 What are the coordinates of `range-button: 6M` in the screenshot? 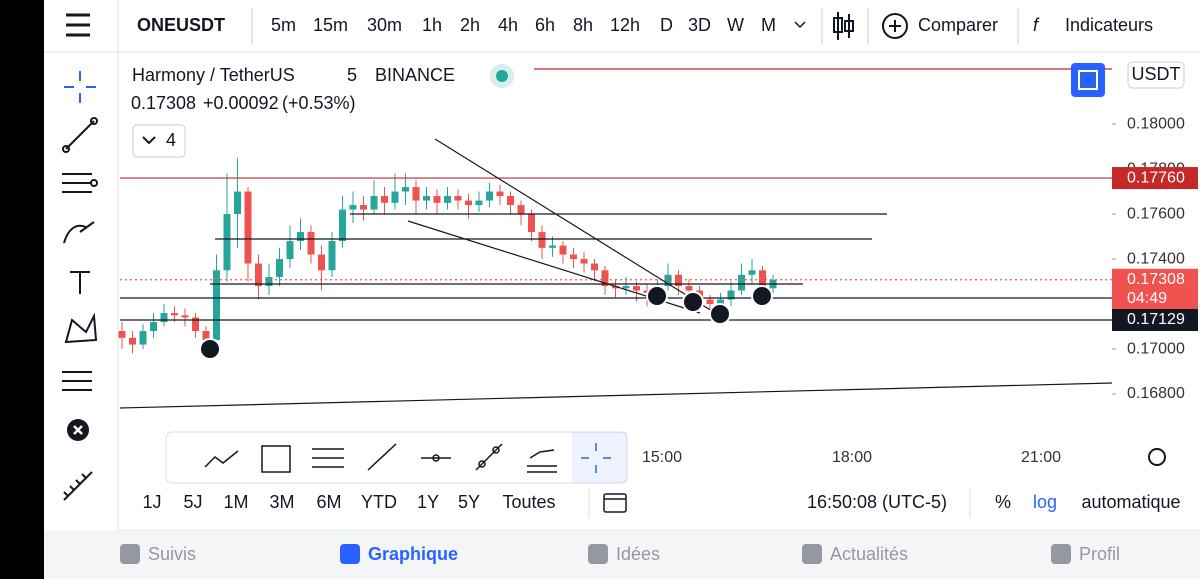 It's located at (328, 502).